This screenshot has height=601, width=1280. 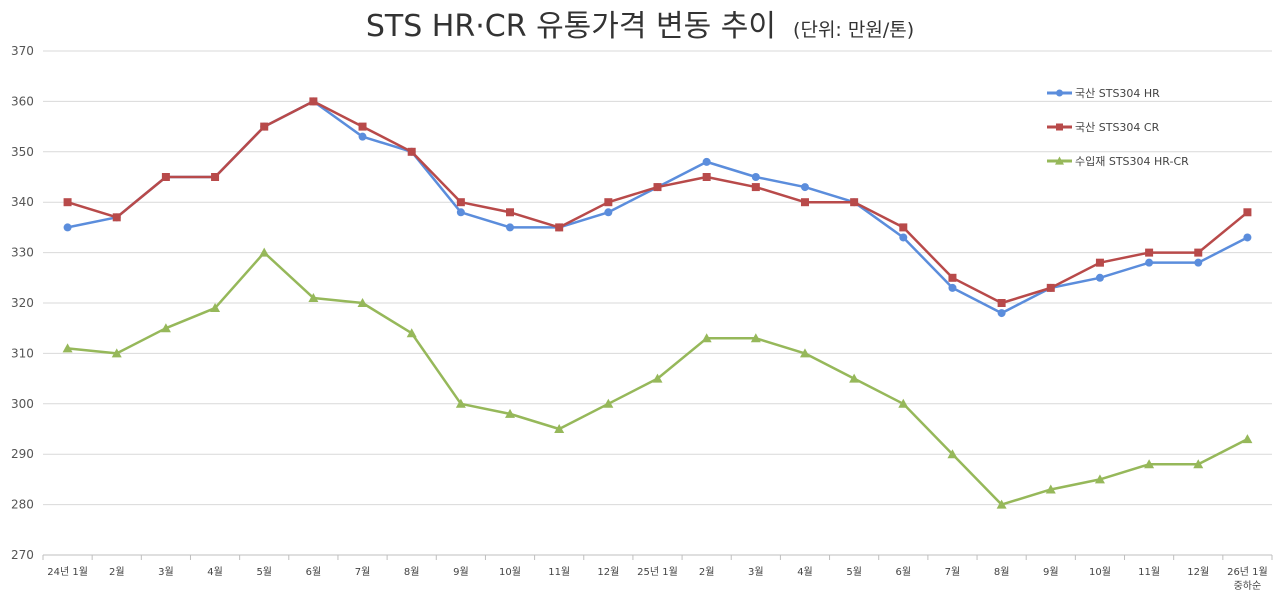 What do you see at coordinates (707, 572) in the screenshot?
I see `x-tick-label: 2월` at bounding box center [707, 572].